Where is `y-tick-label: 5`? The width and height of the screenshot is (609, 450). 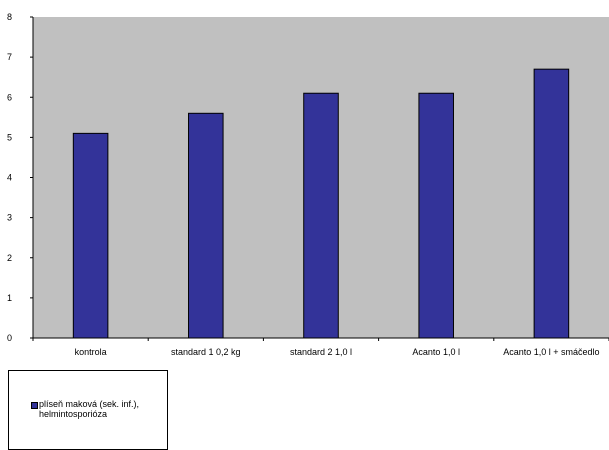 y-tick-label: 5 is located at coordinates (9, 137).